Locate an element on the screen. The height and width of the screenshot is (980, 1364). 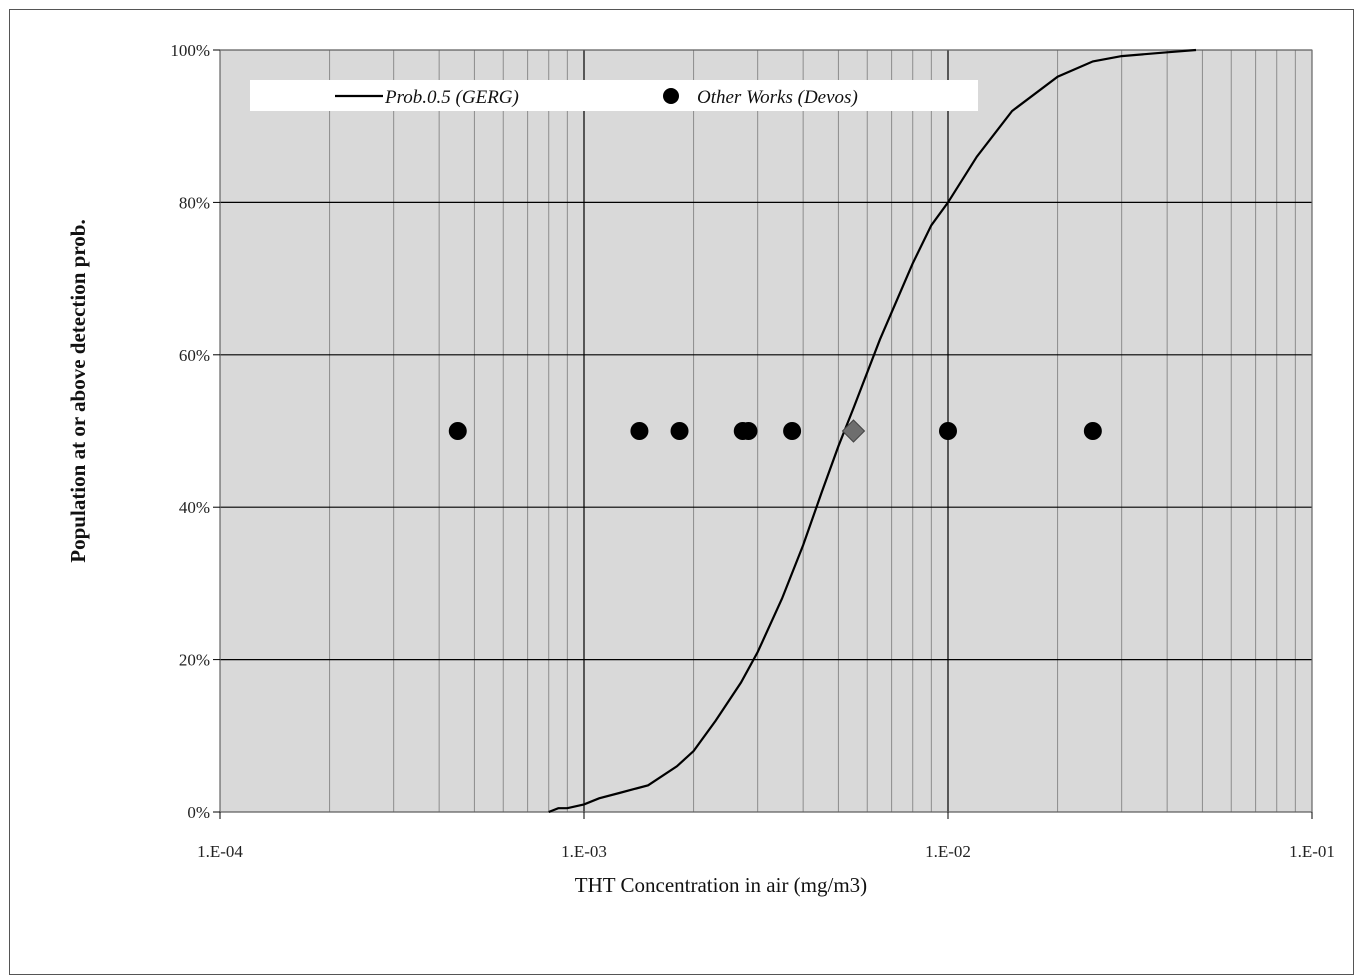
data-point-diamond is located at coordinates (853, 431).